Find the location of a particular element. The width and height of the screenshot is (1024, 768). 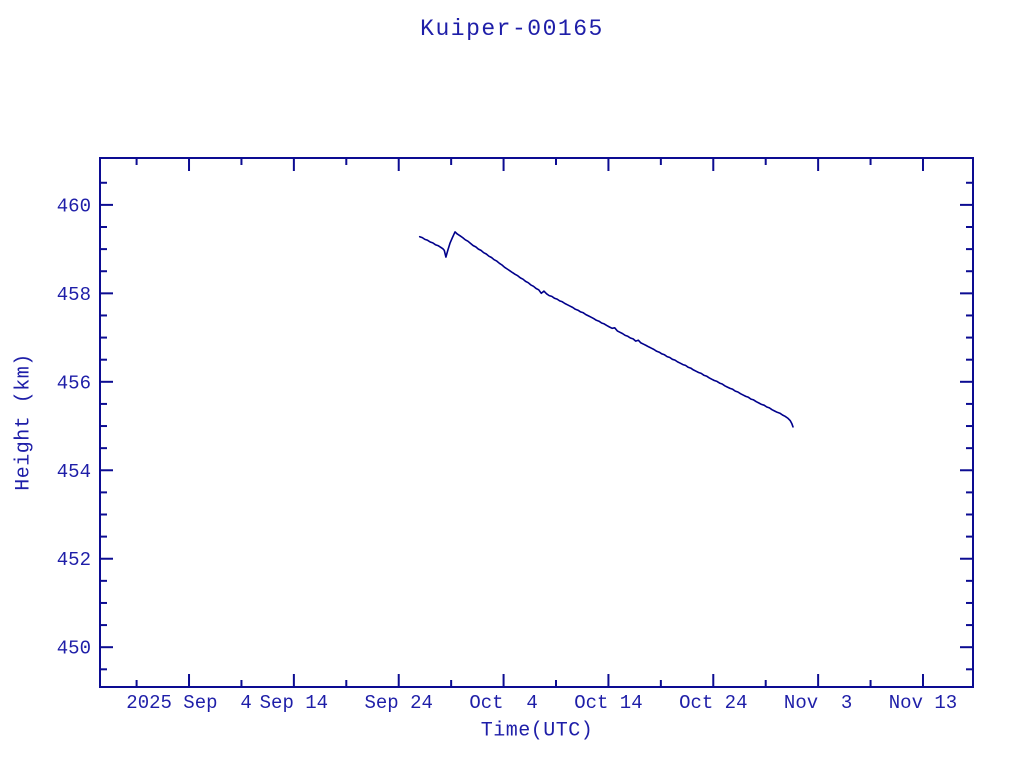

chart-title: Kuiper-00165 is located at coordinates (512, 29).